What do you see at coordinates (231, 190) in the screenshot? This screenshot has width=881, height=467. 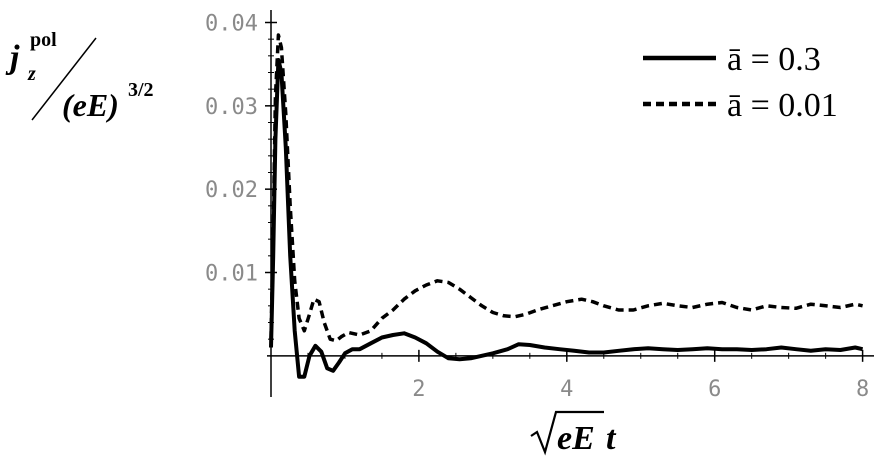 I see `y-tick-label: 0.02` at bounding box center [231, 190].